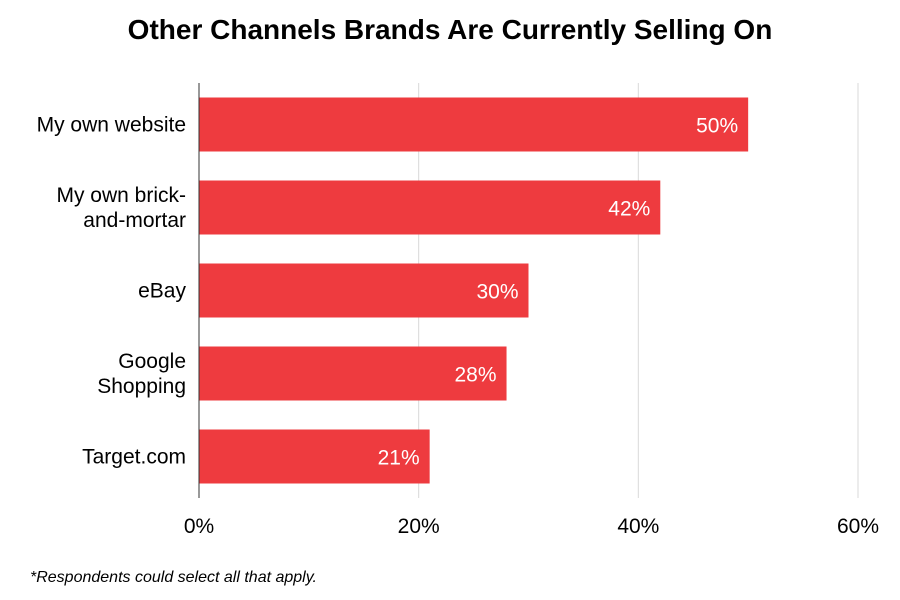 The image size is (900, 600). What do you see at coordinates (162, 291) in the screenshot?
I see `category-label: eBay` at bounding box center [162, 291].